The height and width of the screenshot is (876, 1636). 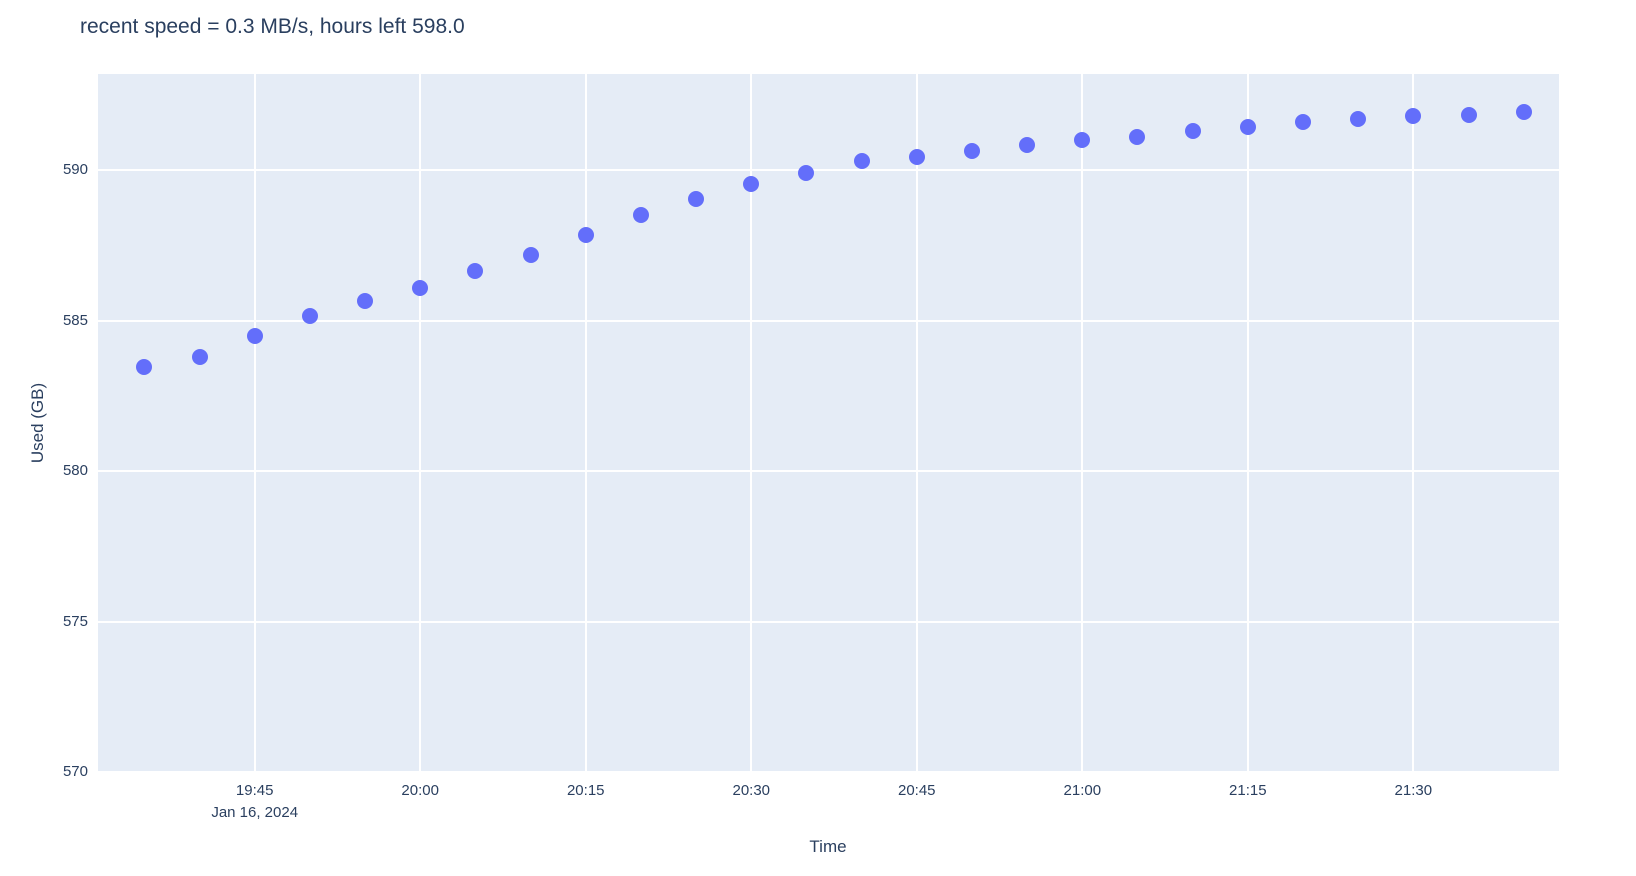 I want to click on x-tick-label: 20:30, so click(x=751, y=790).